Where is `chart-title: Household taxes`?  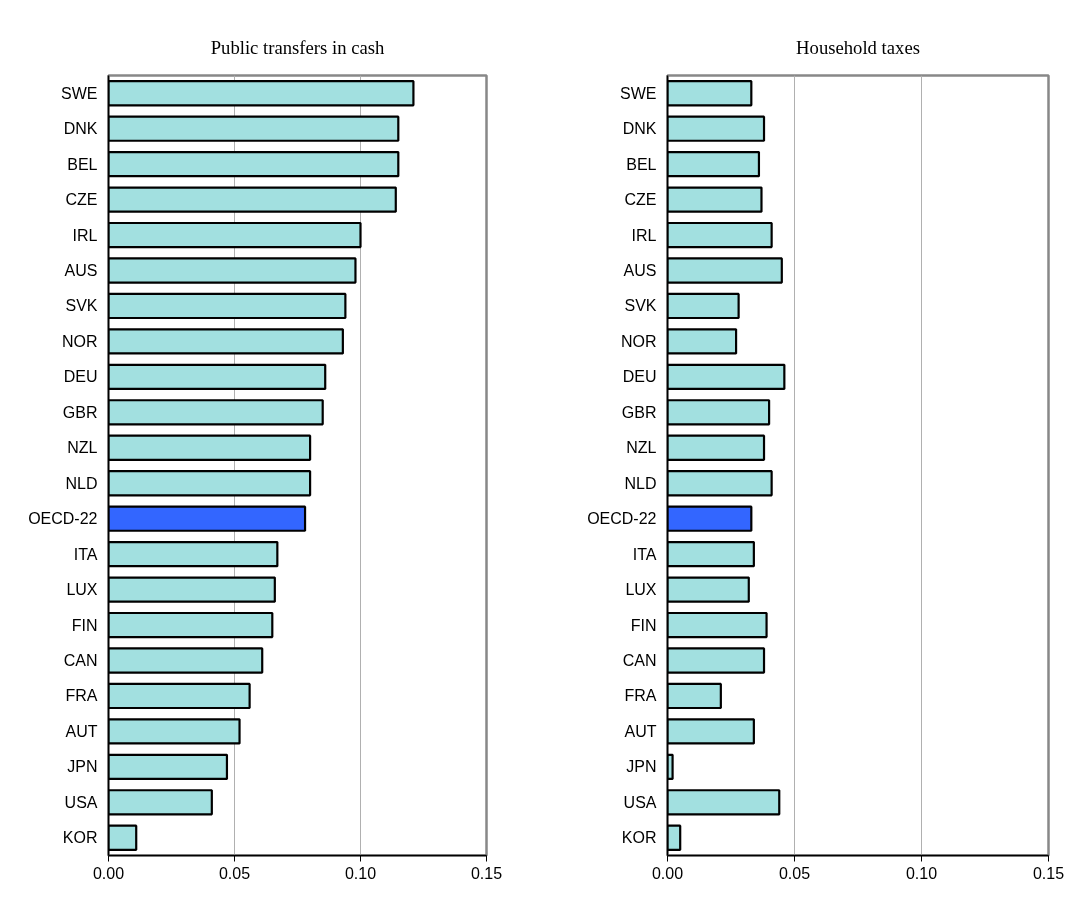
chart-title: Household taxes is located at coordinates (858, 47).